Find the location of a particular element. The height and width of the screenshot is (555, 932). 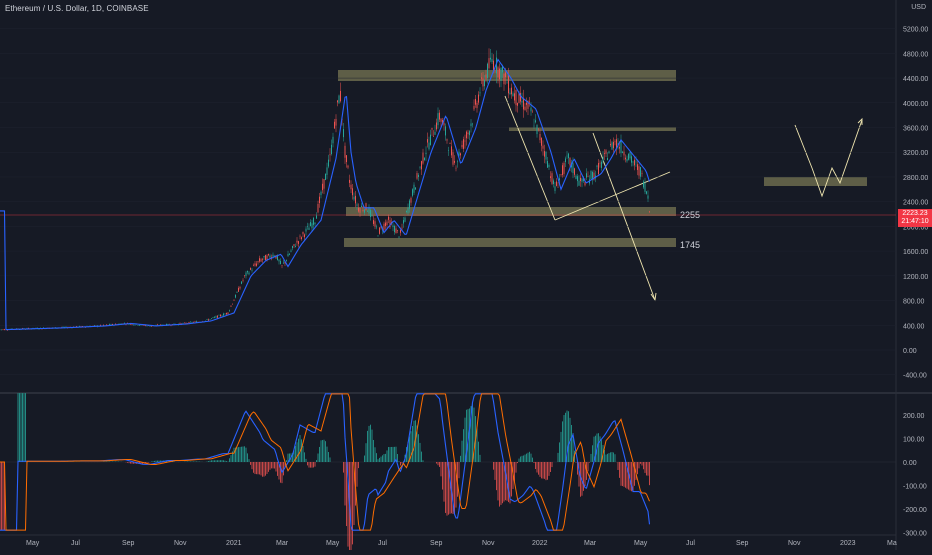

currency-label: USD is located at coordinates (918, 7).